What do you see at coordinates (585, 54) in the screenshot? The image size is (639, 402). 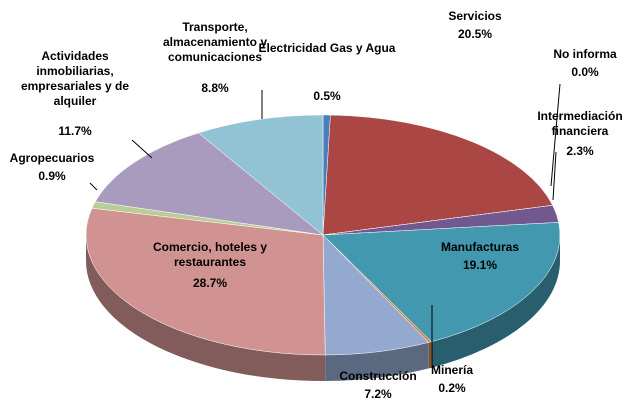 I see `category-label: No informa` at bounding box center [585, 54].